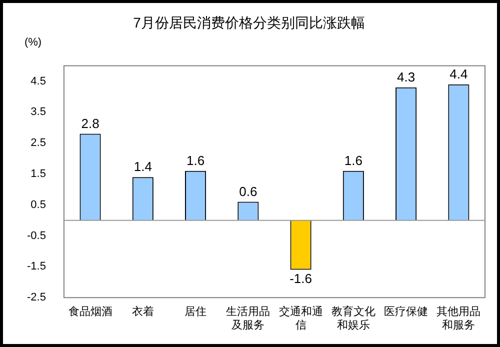  What do you see at coordinates (36, 266) in the screenshot?
I see `y-tick-label: -1.5` at bounding box center [36, 266].